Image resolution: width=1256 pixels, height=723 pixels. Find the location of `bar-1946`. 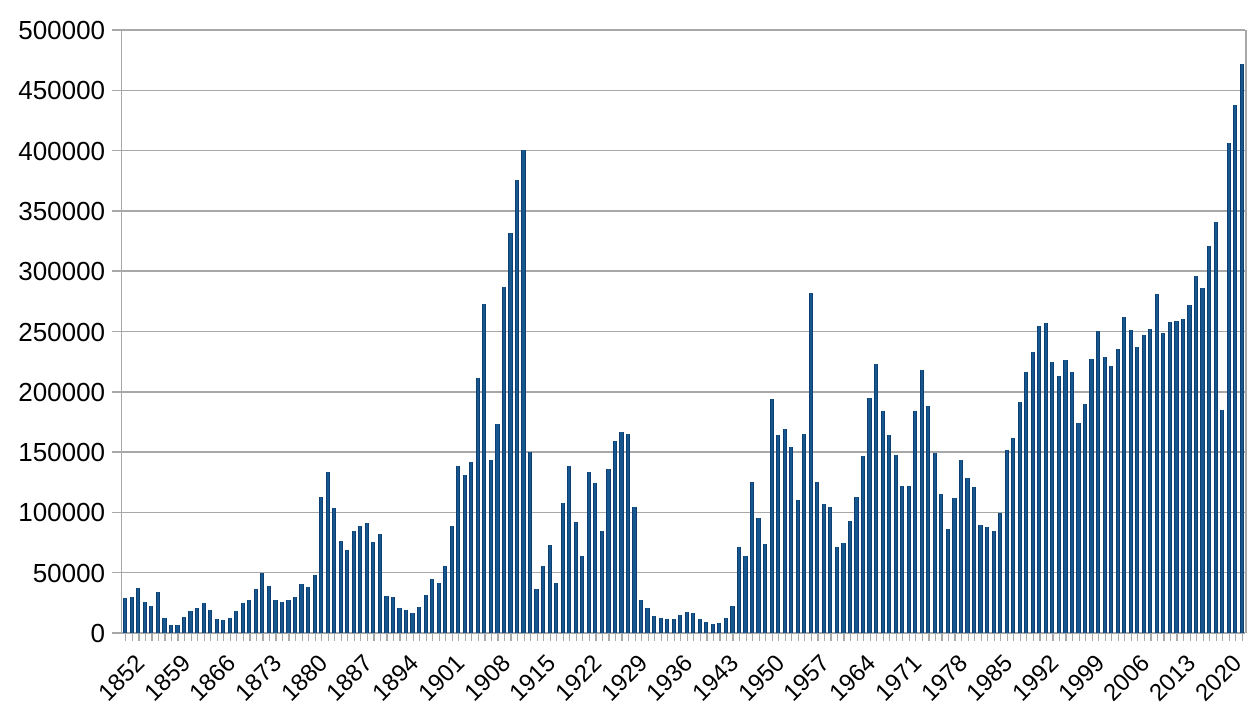

bar-1946 is located at coordinates (739, 589).